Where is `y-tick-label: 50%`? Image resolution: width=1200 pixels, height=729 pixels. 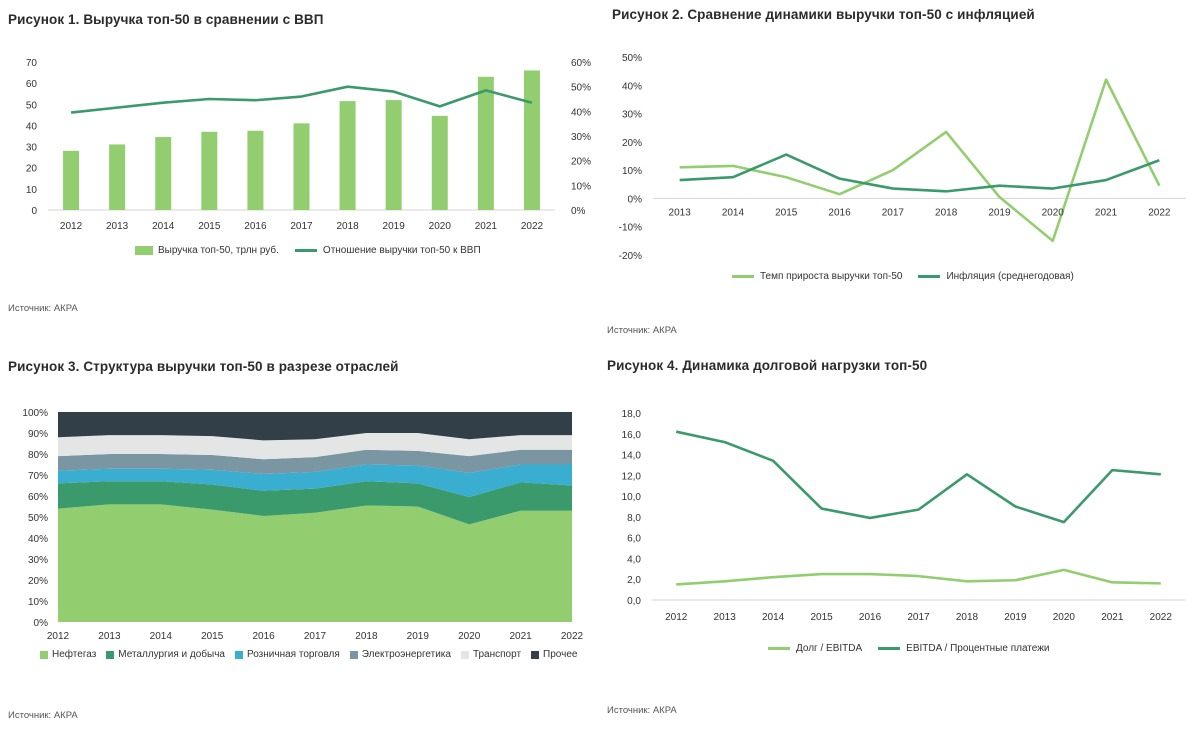 y-tick-label: 50% is located at coordinates (632, 58).